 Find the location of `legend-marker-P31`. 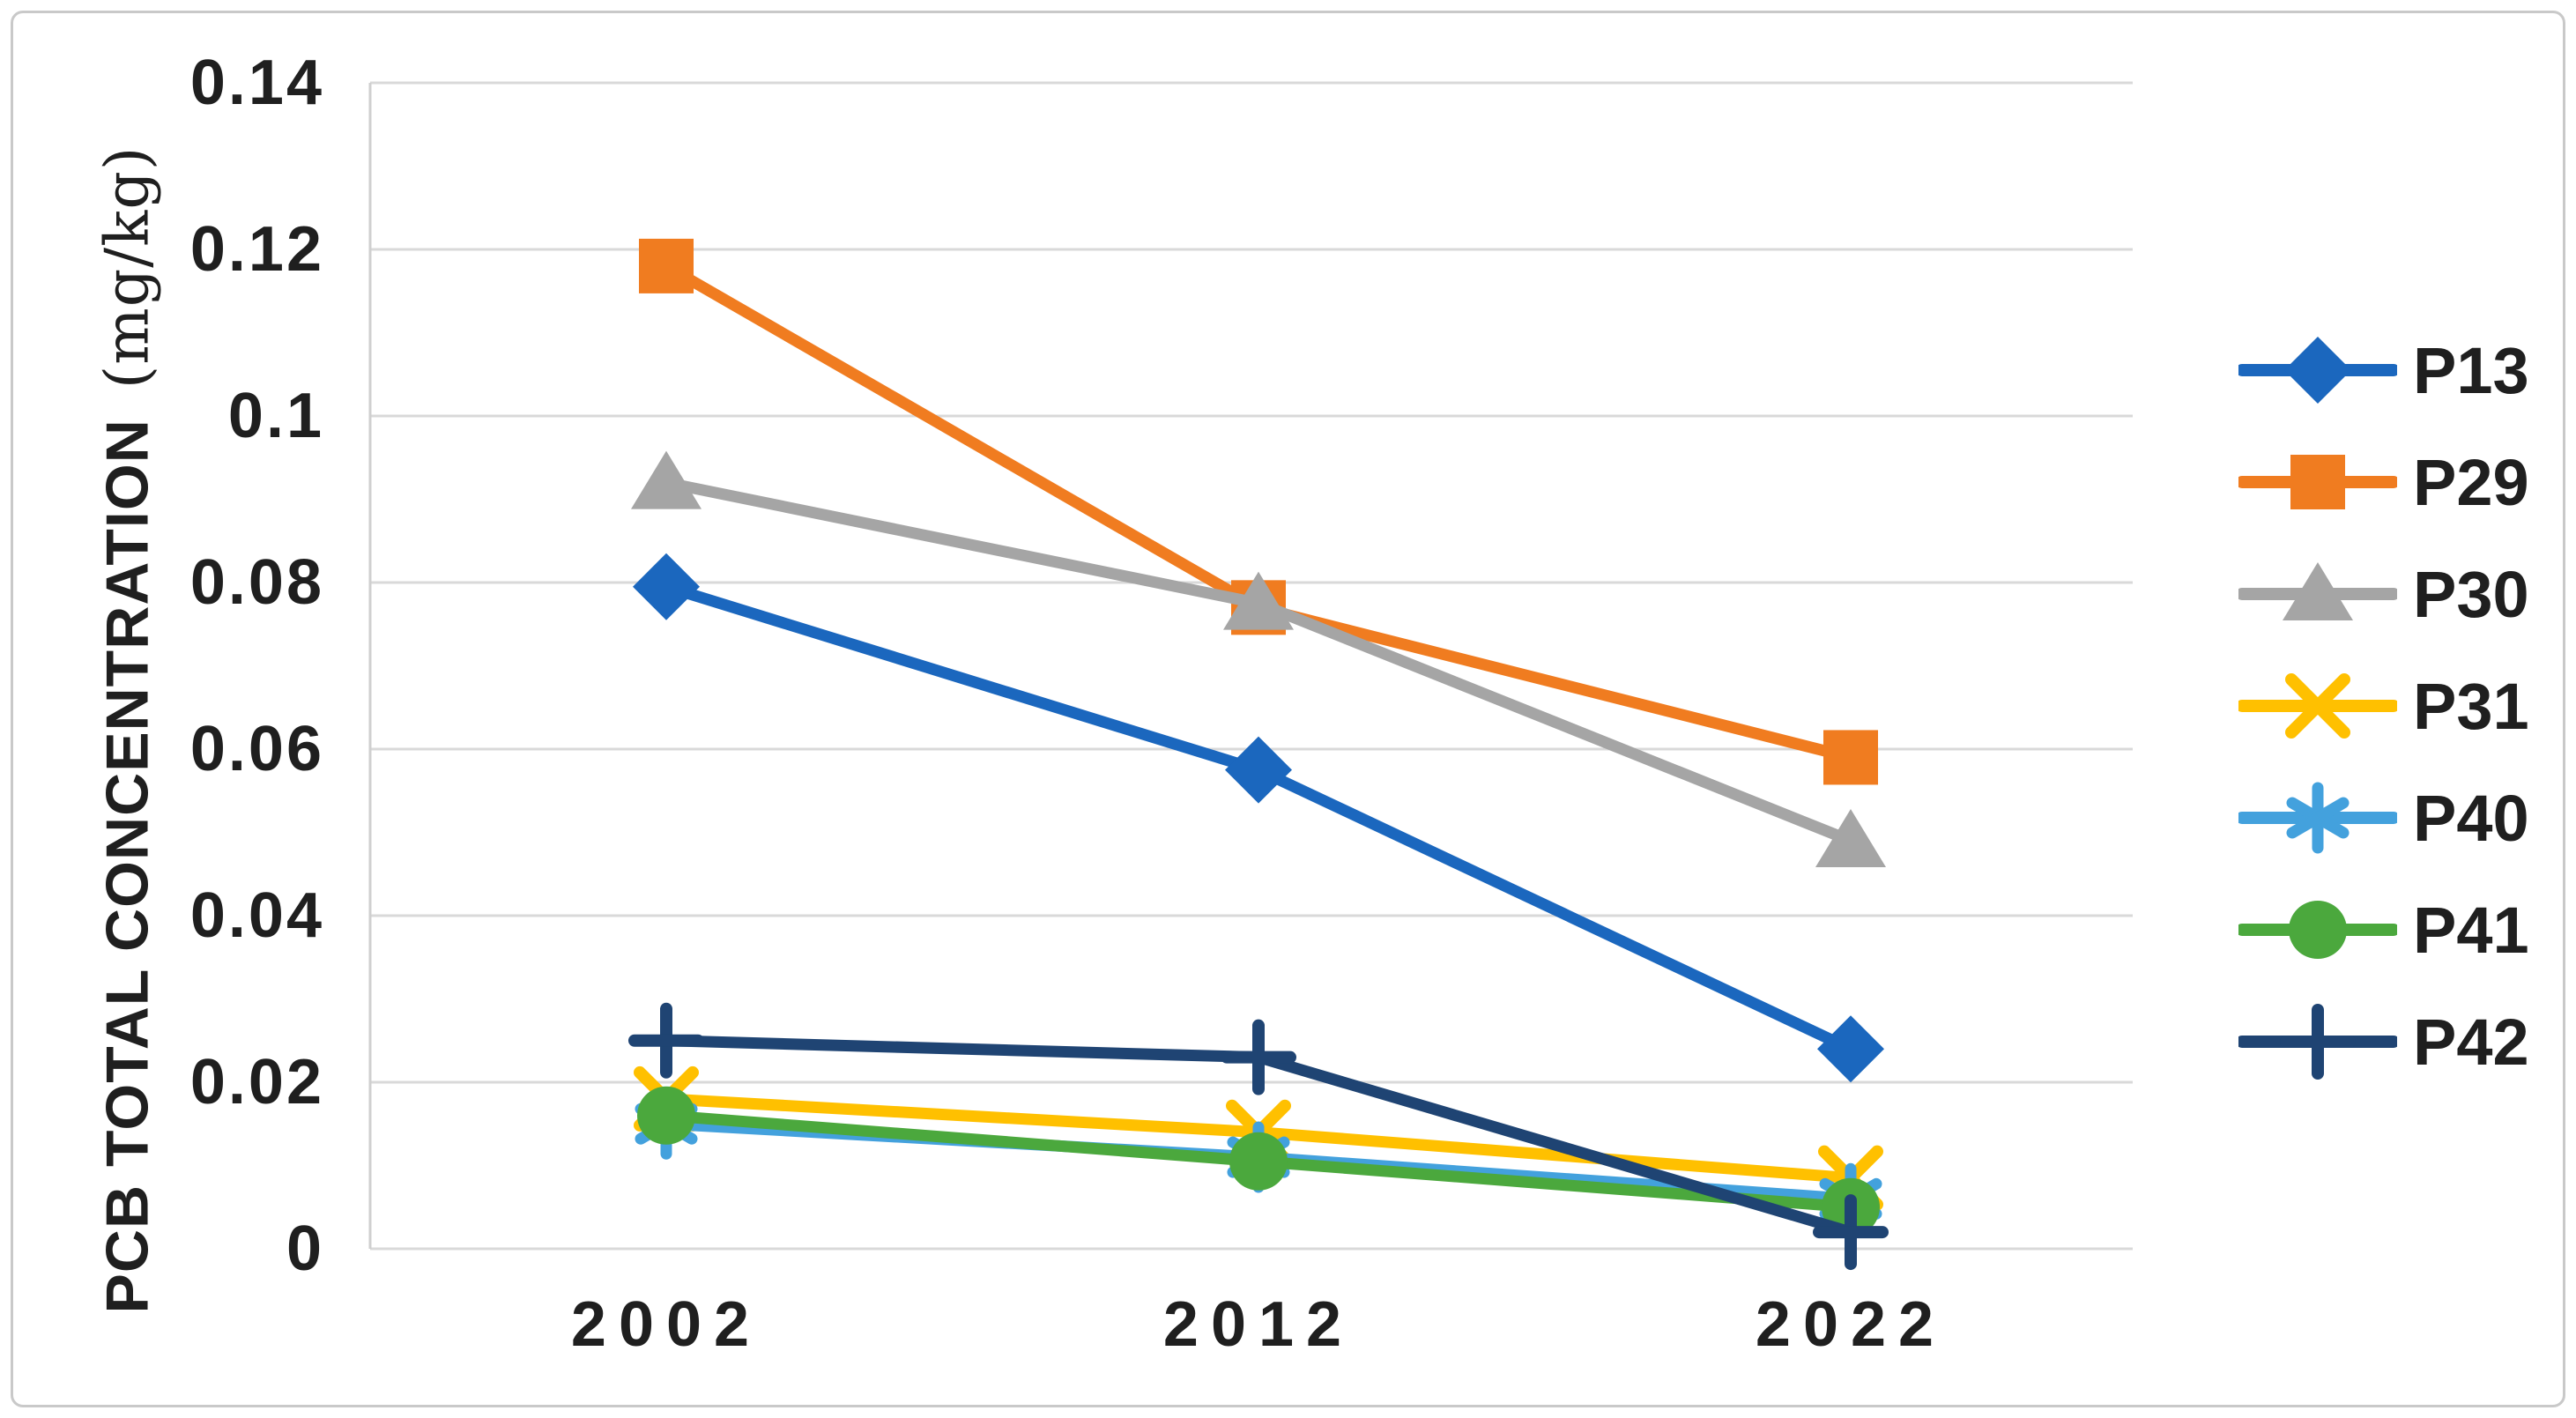

legend-marker-P31 is located at coordinates (2317, 706).